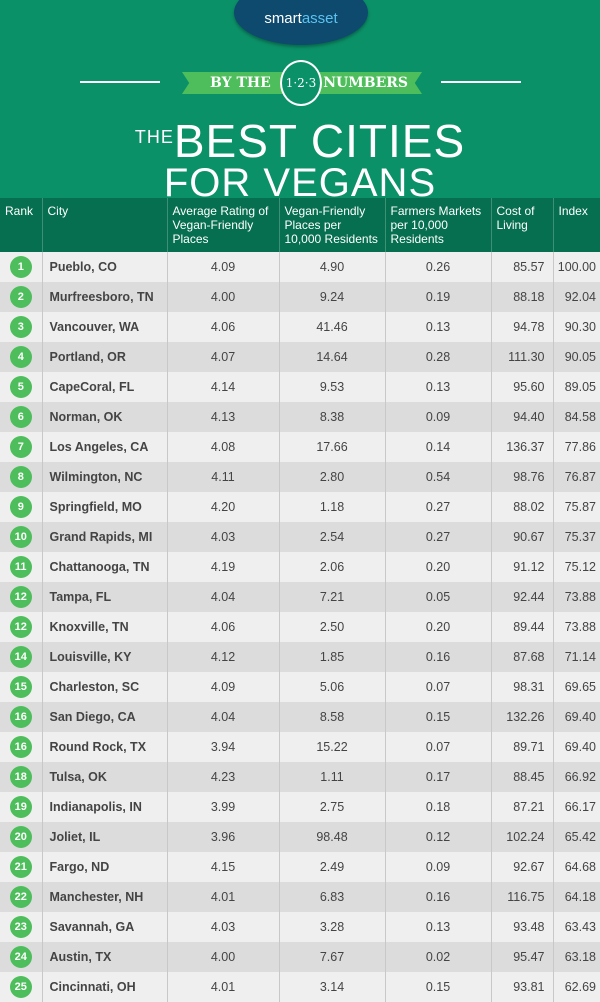 The height and width of the screenshot is (1002, 600). Describe the element at coordinates (21, 927) in the screenshot. I see `cell-rank: 23` at that location.